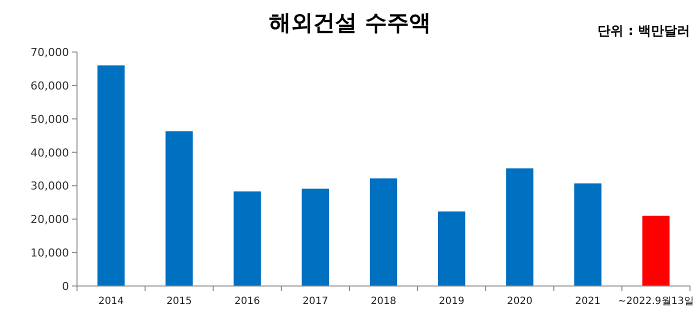 This screenshot has height=320, width=700. I want to click on x-tick-label: 2019, so click(451, 301).